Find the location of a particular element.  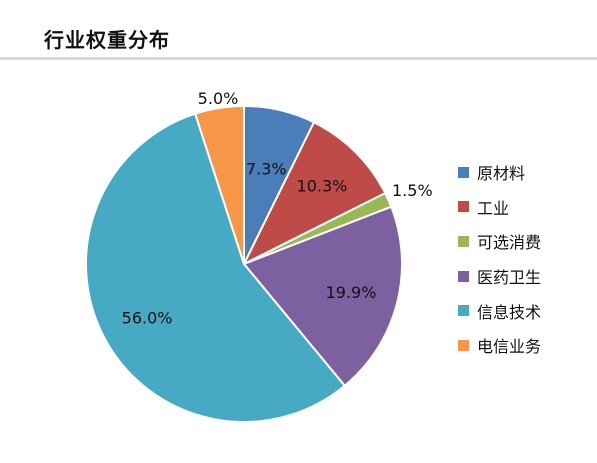

pie-slice-医药卫生 is located at coordinates (322, 296).